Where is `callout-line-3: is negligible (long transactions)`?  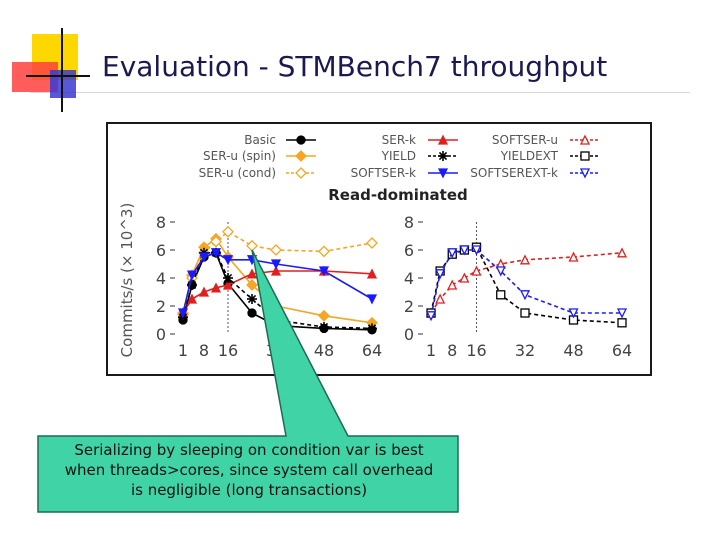
callout-line-3: is negligible (long transactions) is located at coordinates (249, 490).